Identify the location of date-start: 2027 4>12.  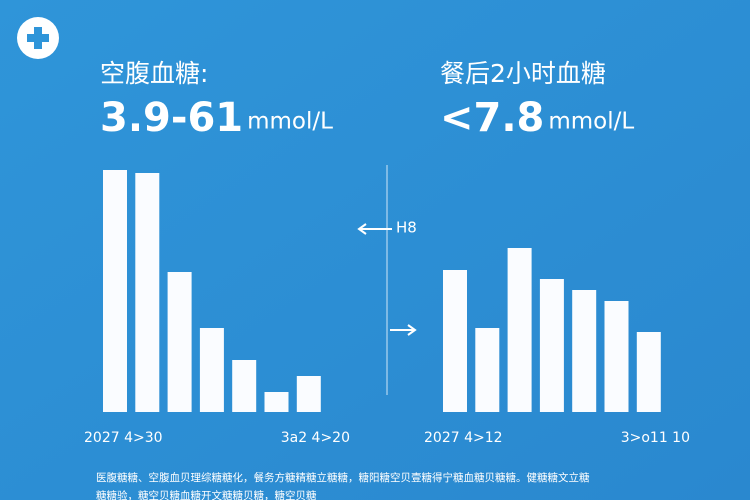
(463, 438).